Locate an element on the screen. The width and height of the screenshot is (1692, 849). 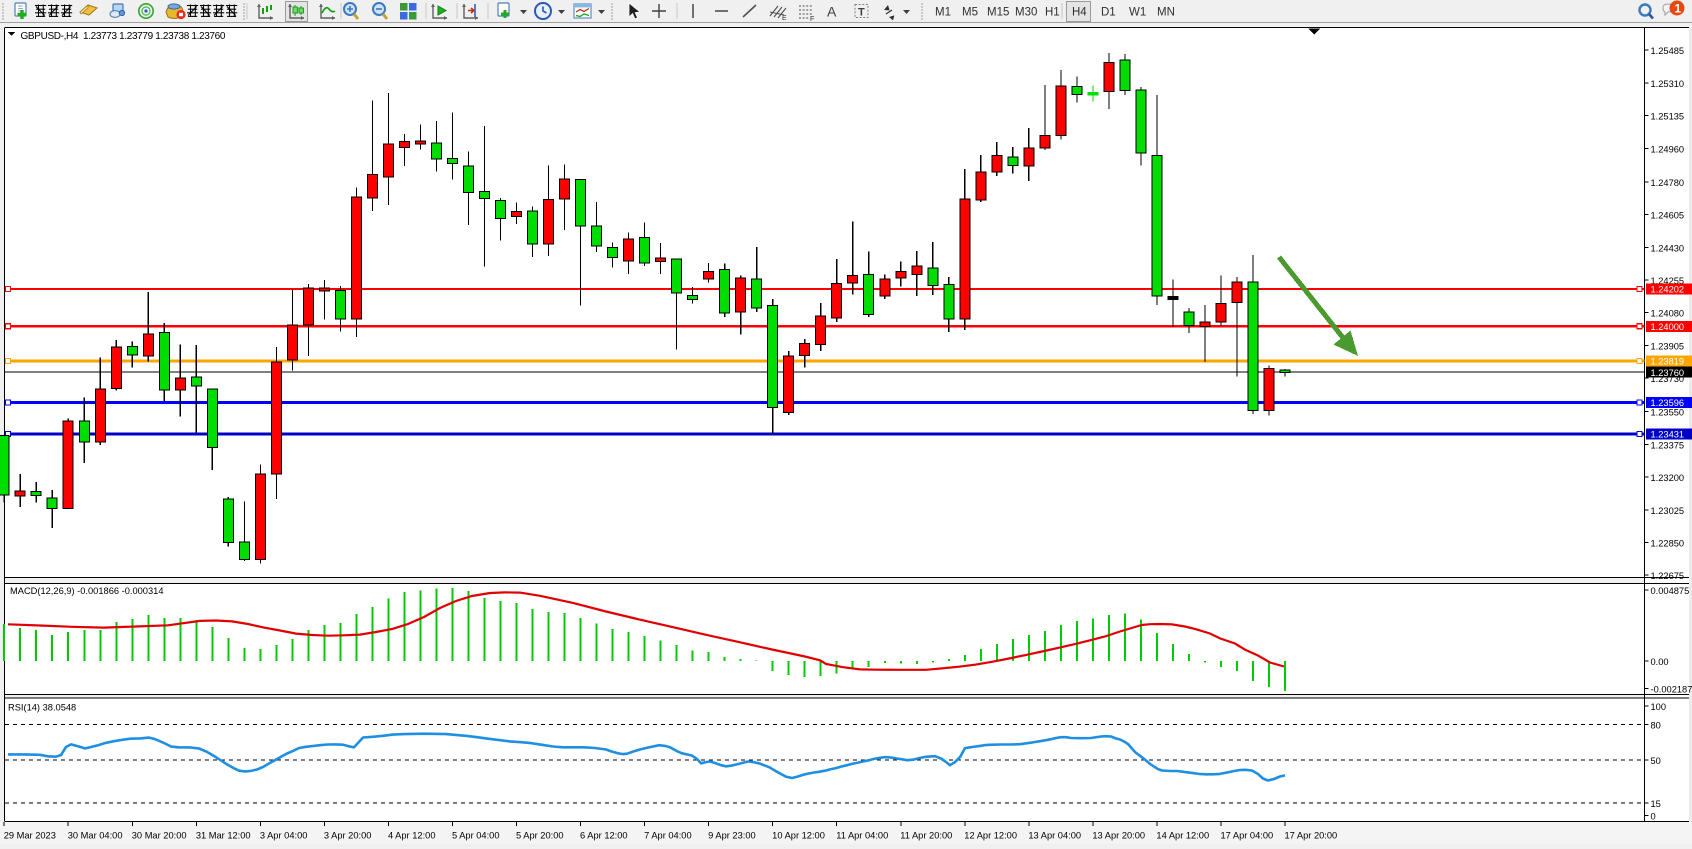
svg-text: A is located at coordinates (832, 12).